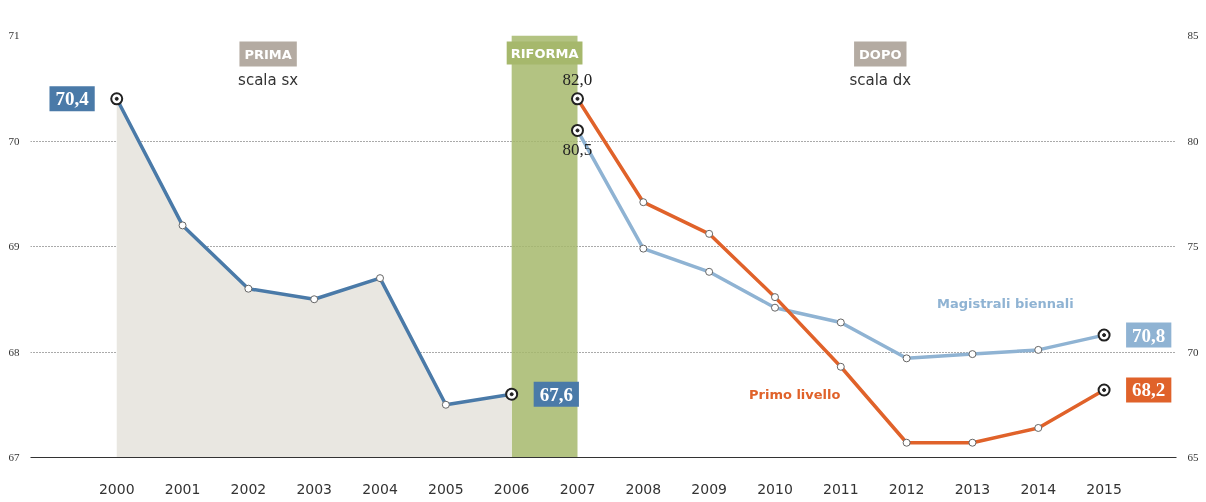 This screenshot has height=502, width=1206. What do you see at coordinates (14, 457) in the screenshot?
I see `y-tick-label: 67` at bounding box center [14, 457].